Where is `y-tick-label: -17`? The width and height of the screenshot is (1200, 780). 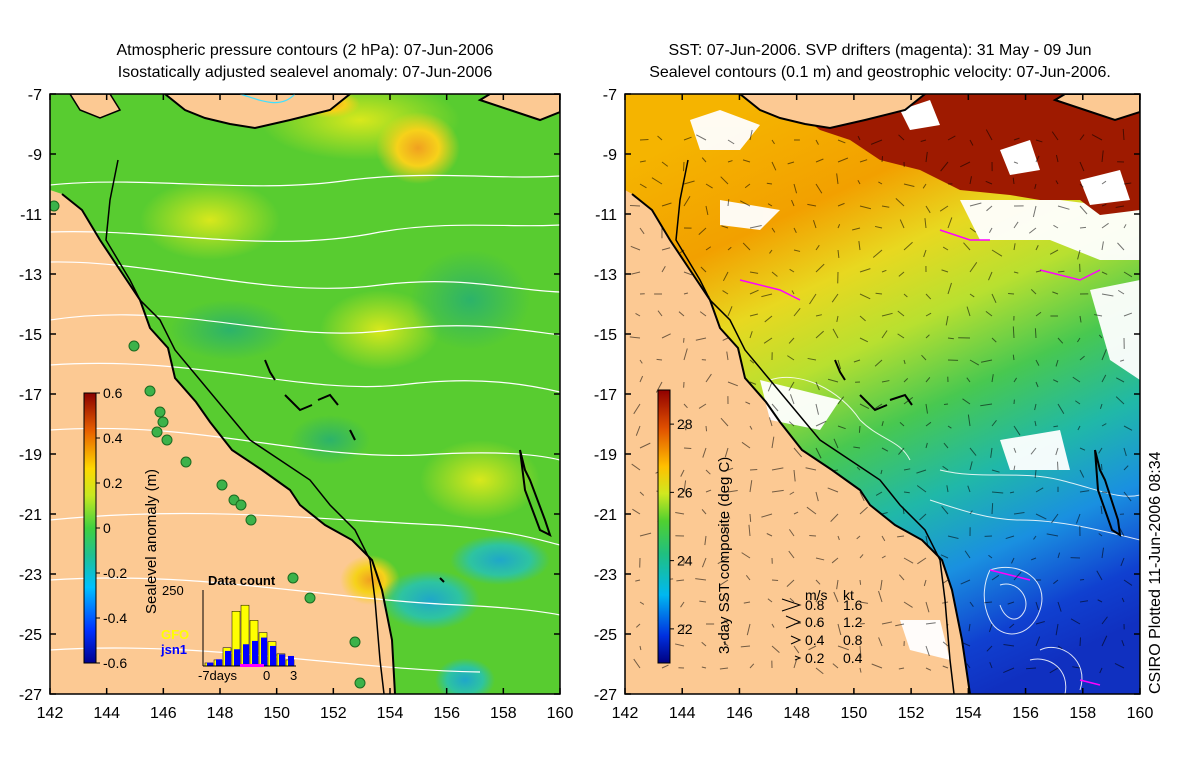 y-tick-label: -17 is located at coordinates (605, 395).